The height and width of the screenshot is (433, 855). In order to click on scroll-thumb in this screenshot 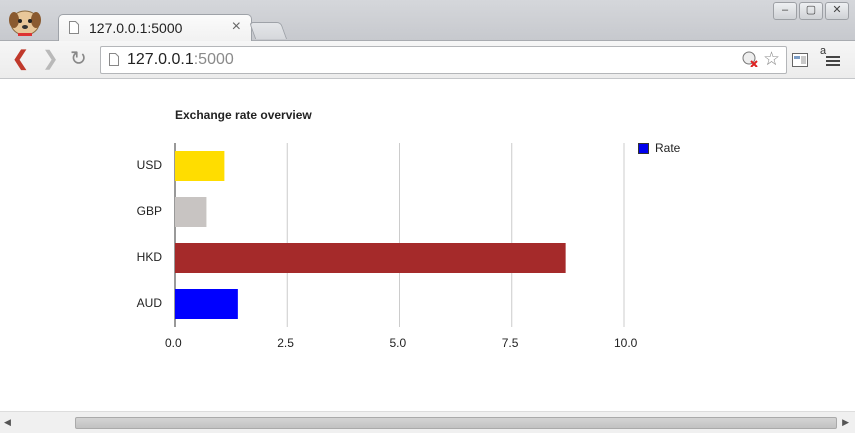, I will do `click(456, 423)`.